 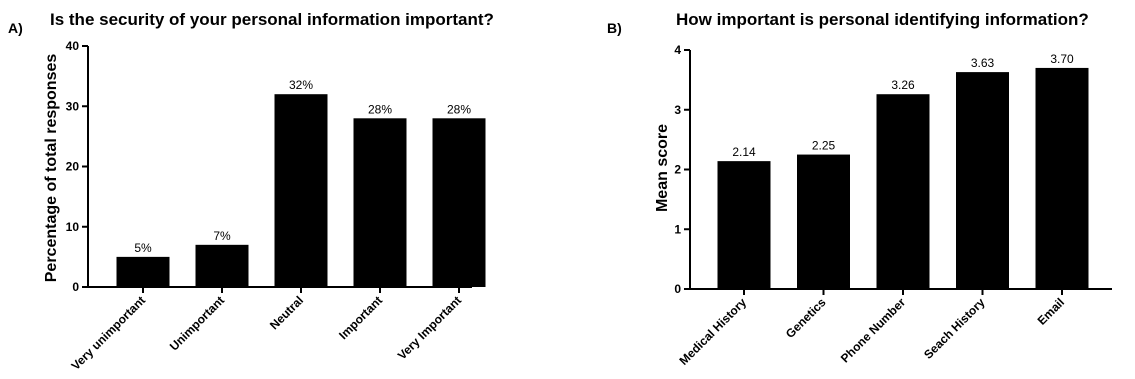 What do you see at coordinates (75, 287) in the screenshot?
I see `panel-a-y-tick-label: 0` at bounding box center [75, 287].